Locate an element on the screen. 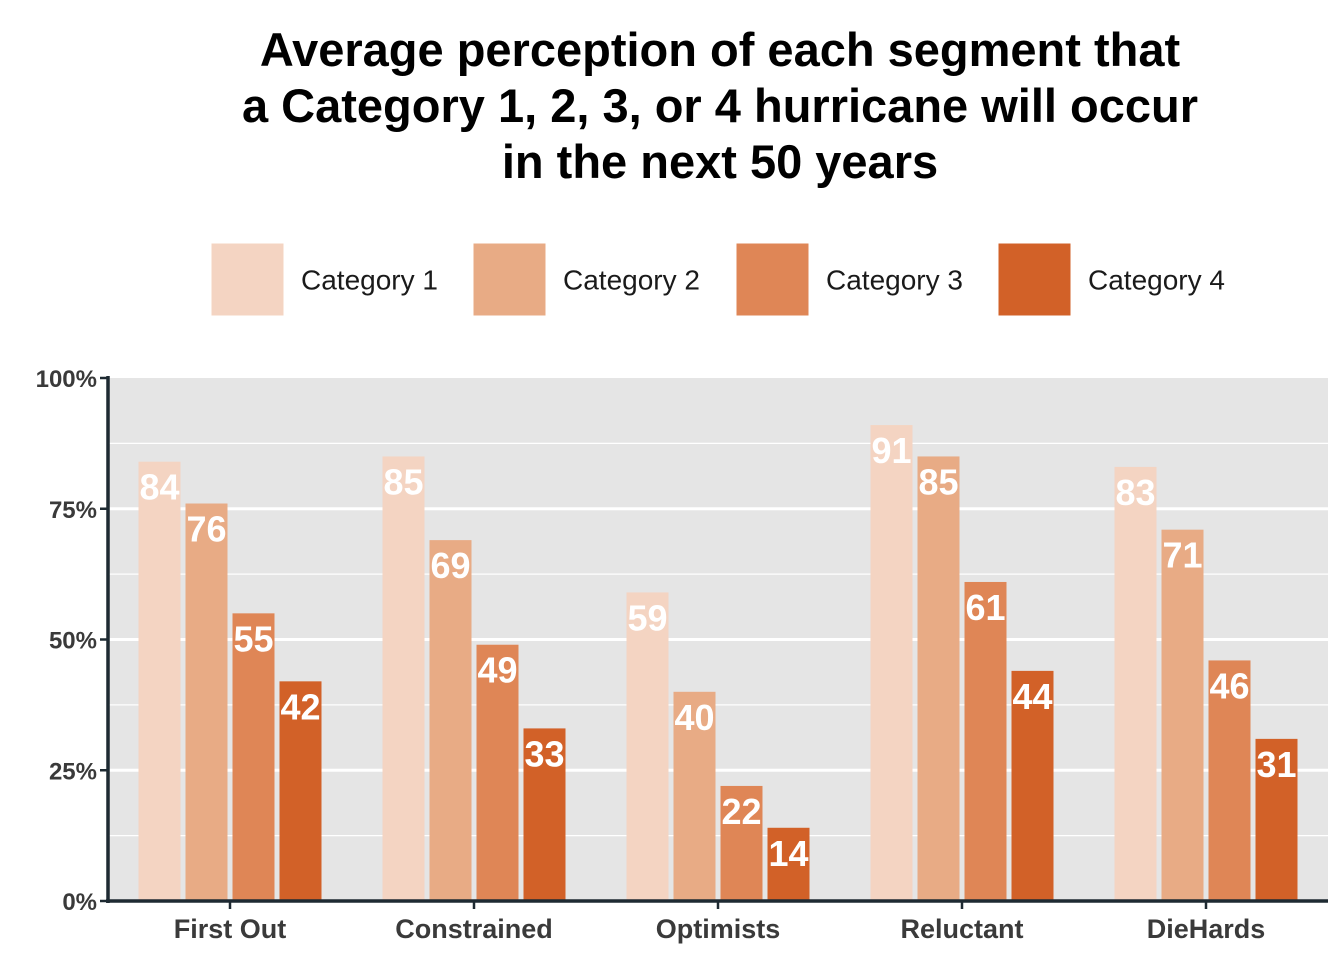 This screenshot has width=1344, height=960. data-label: 76 is located at coordinates (206, 529).